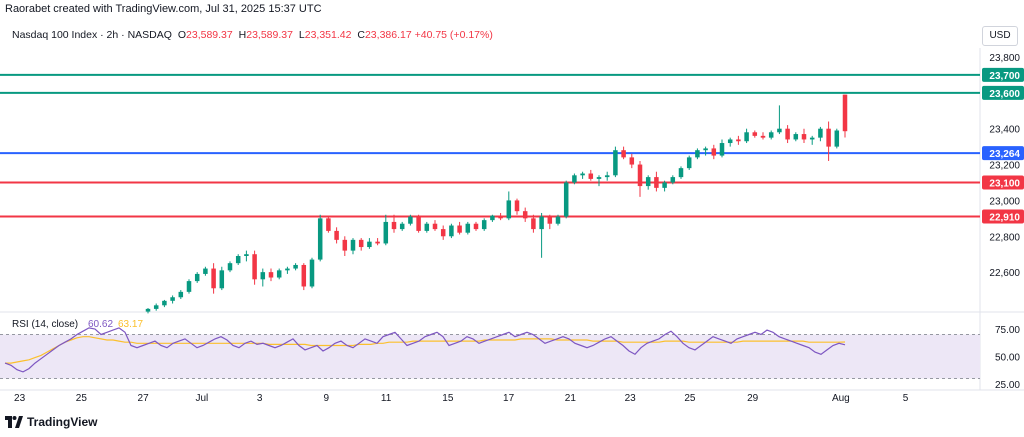 This screenshot has width=1024, height=437. What do you see at coordinates (45, 324) in the screenshot?
I see `rsi-legend-title: RSI (14, close)` at bounding box center [45, 324].